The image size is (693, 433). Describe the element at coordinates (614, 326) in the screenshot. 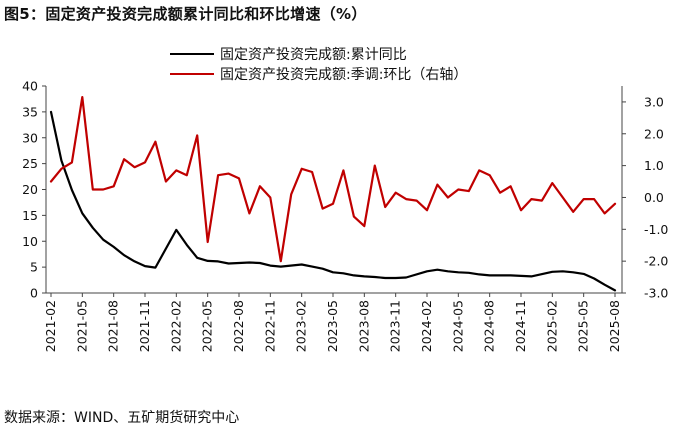

I see `x-tick-label: 2025-08` at that location.